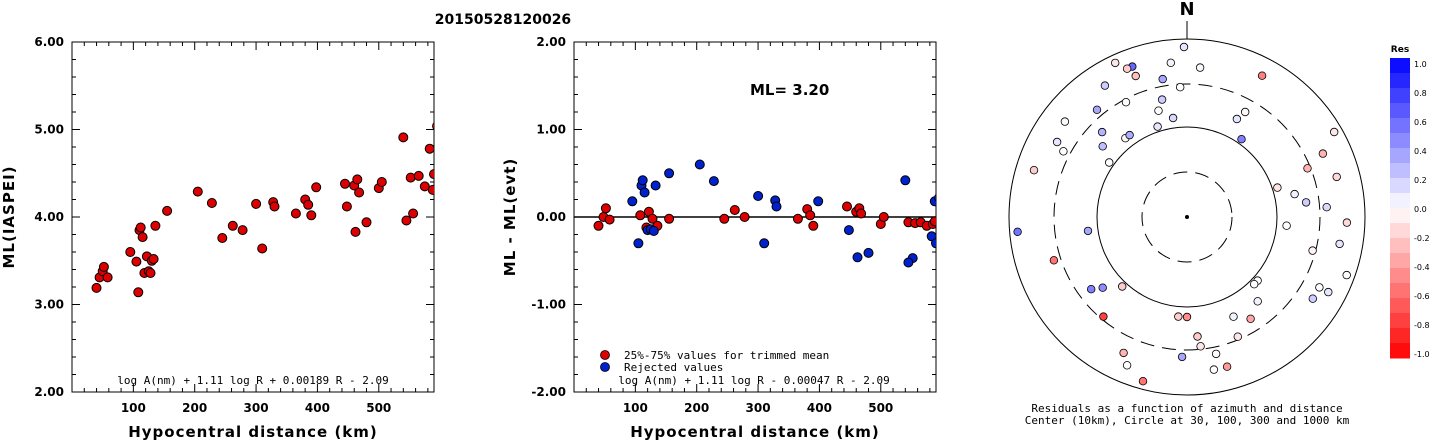 This screenshot has height=441, width=1437. What do you see at coordinates (635, 408) in the screenshot?
I see `x-tick-label: 100` at bounding box center [635, 408].